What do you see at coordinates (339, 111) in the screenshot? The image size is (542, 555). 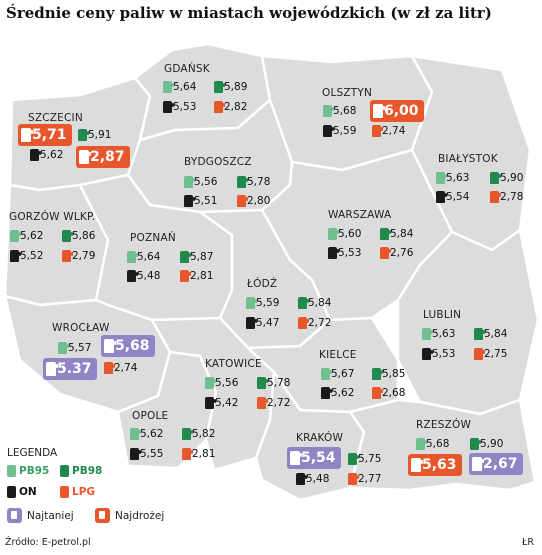 I see `price-pb95-olsztyn: 5,68` at bounding box center [339, 111].